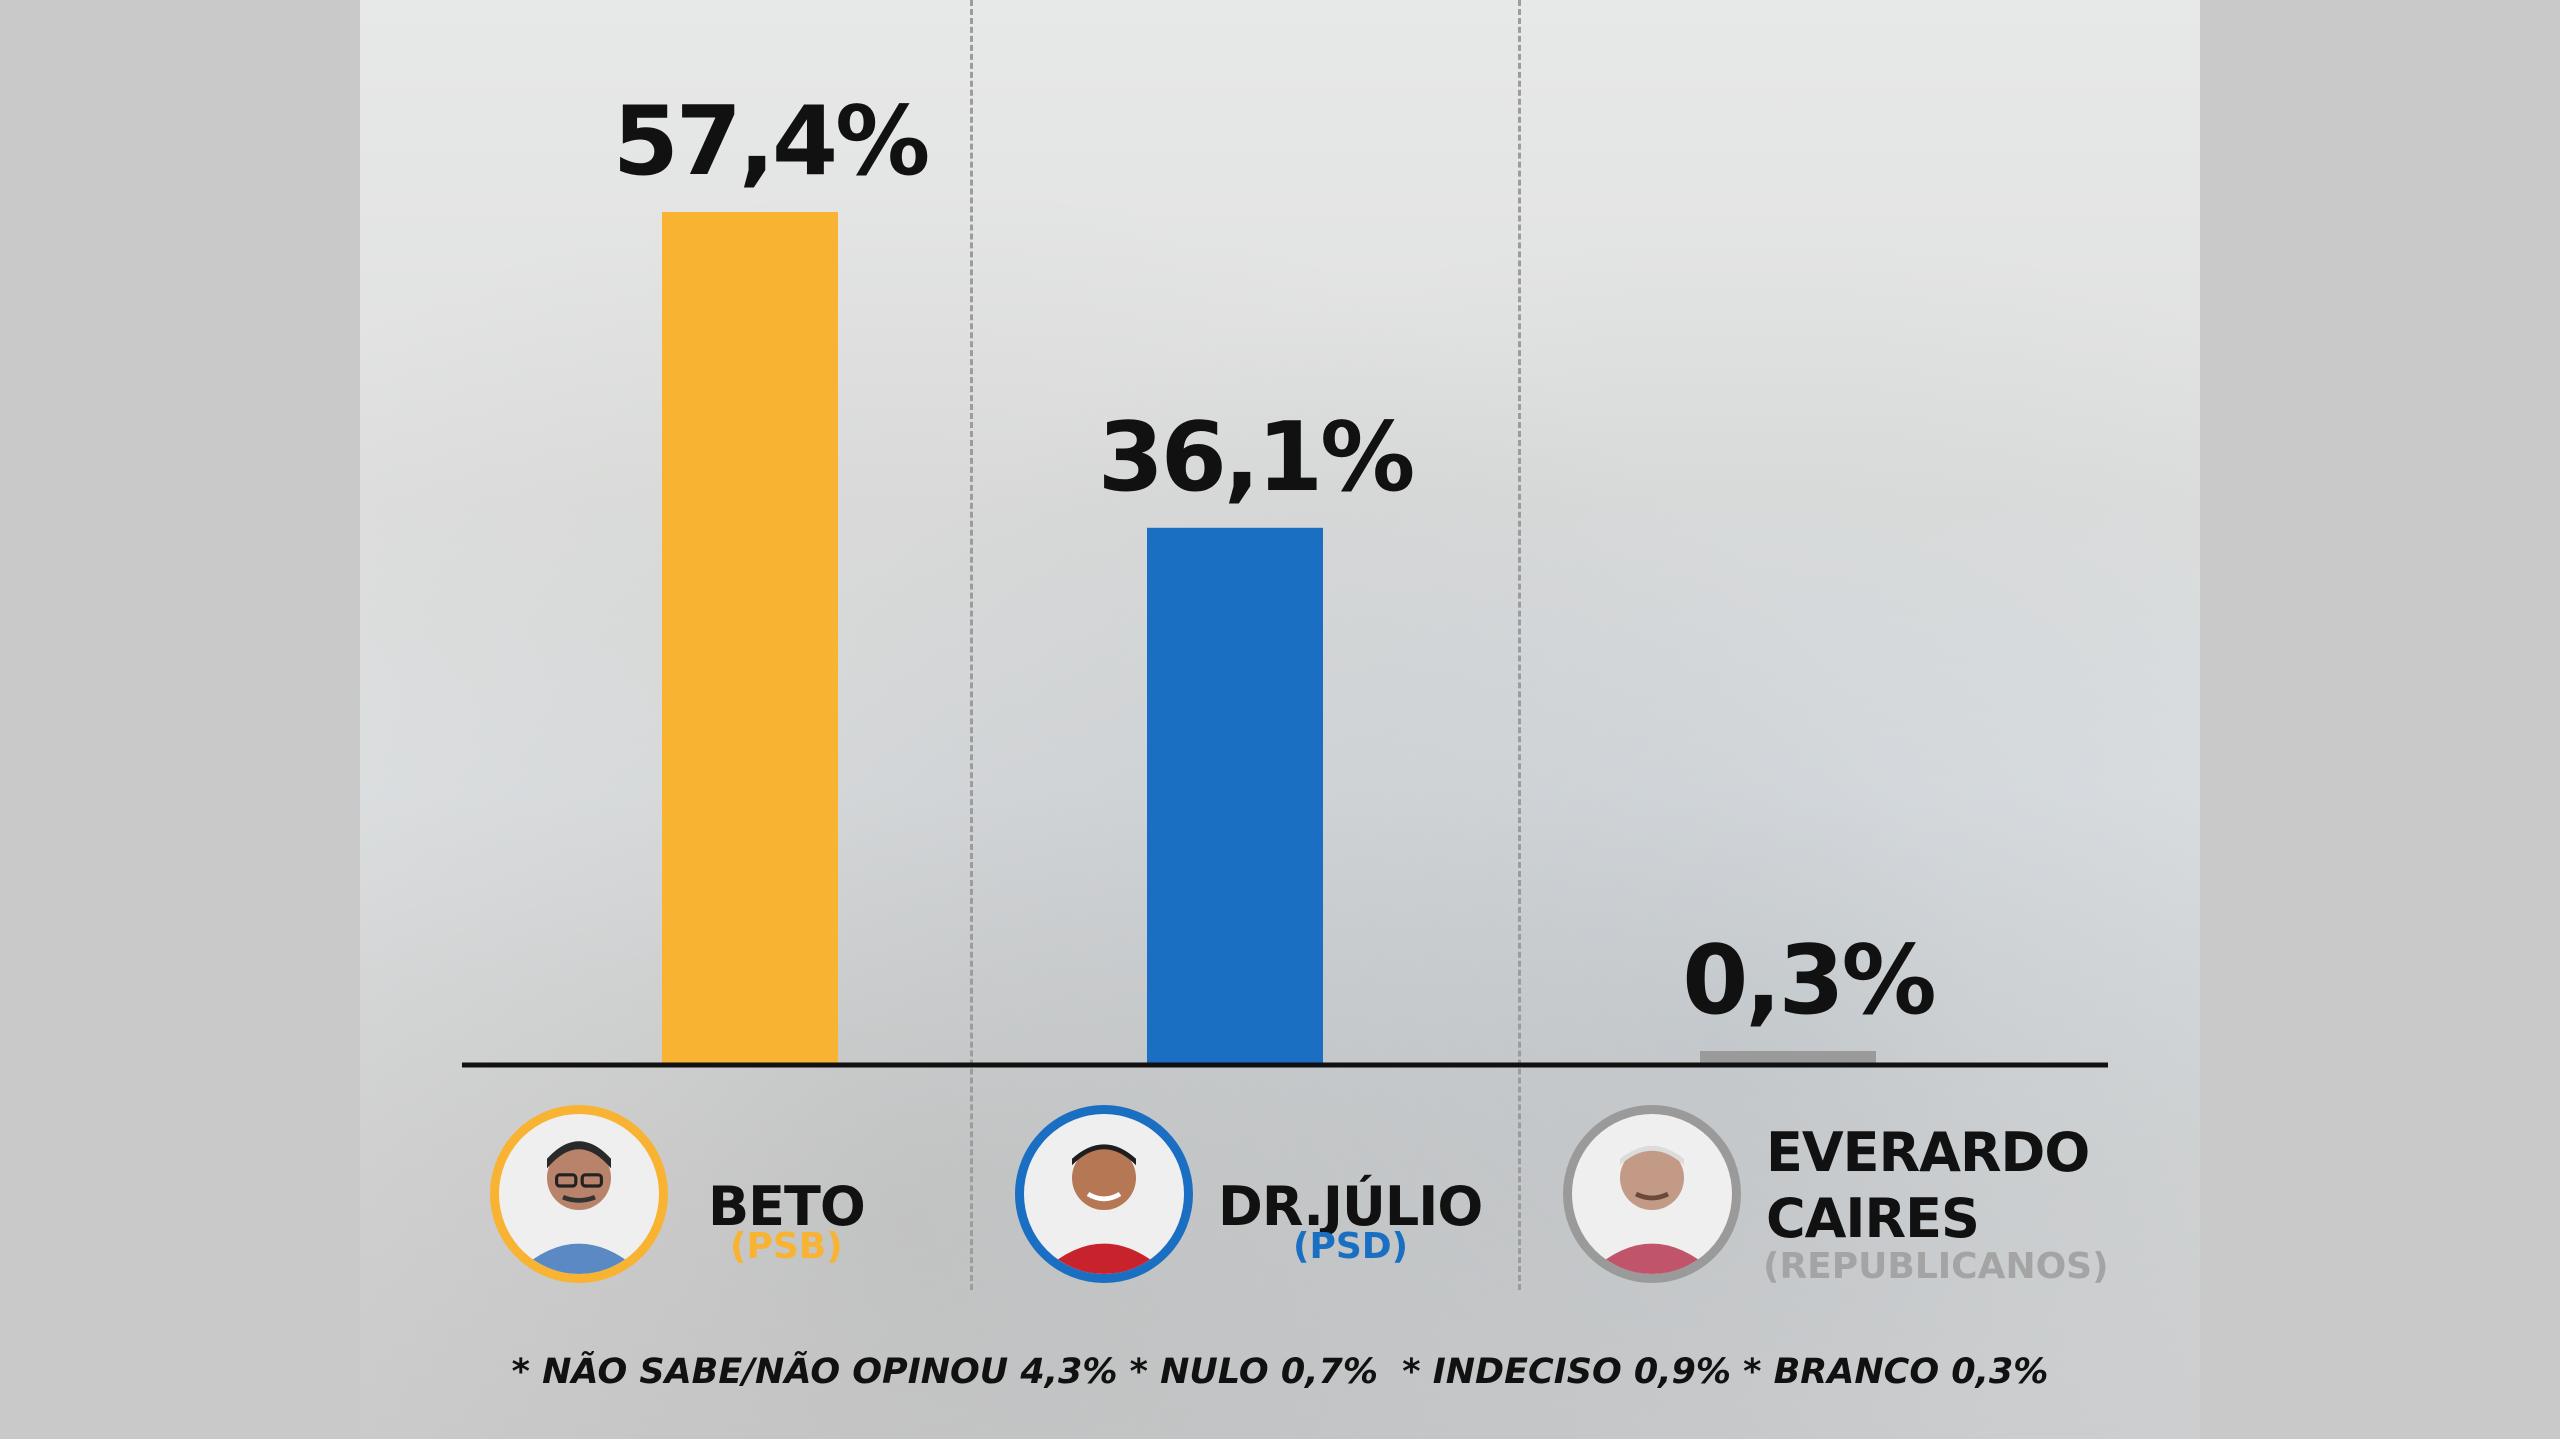 The width and height of the screenshot is (2560, 1439). Describe the element at coordinates (1928, 1152) in the screenshot. I see `candidate-name: EVERARDO` at that location.